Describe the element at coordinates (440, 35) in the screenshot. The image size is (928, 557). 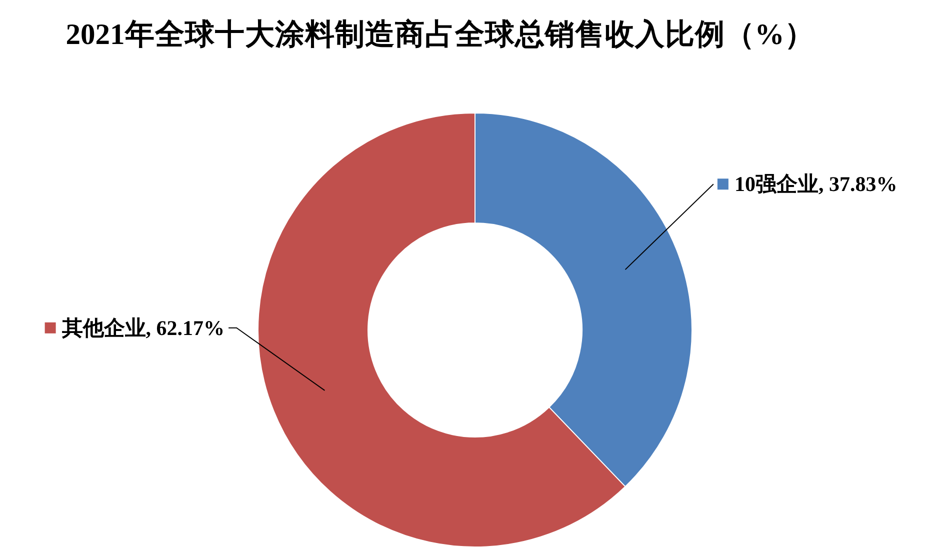
I see `chart-title: 2021年全球十大涂料制造商占全球总销售收入比例（%）` at that location.